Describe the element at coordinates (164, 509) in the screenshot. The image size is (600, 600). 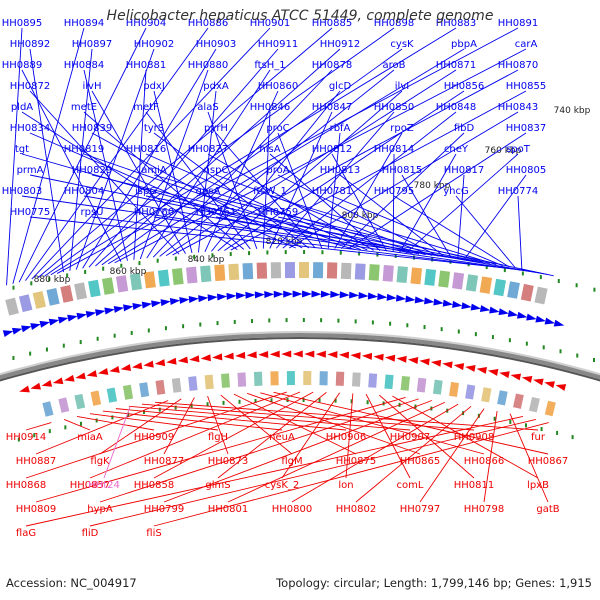
I see `reverse-gene-label: HH0799` at that location.